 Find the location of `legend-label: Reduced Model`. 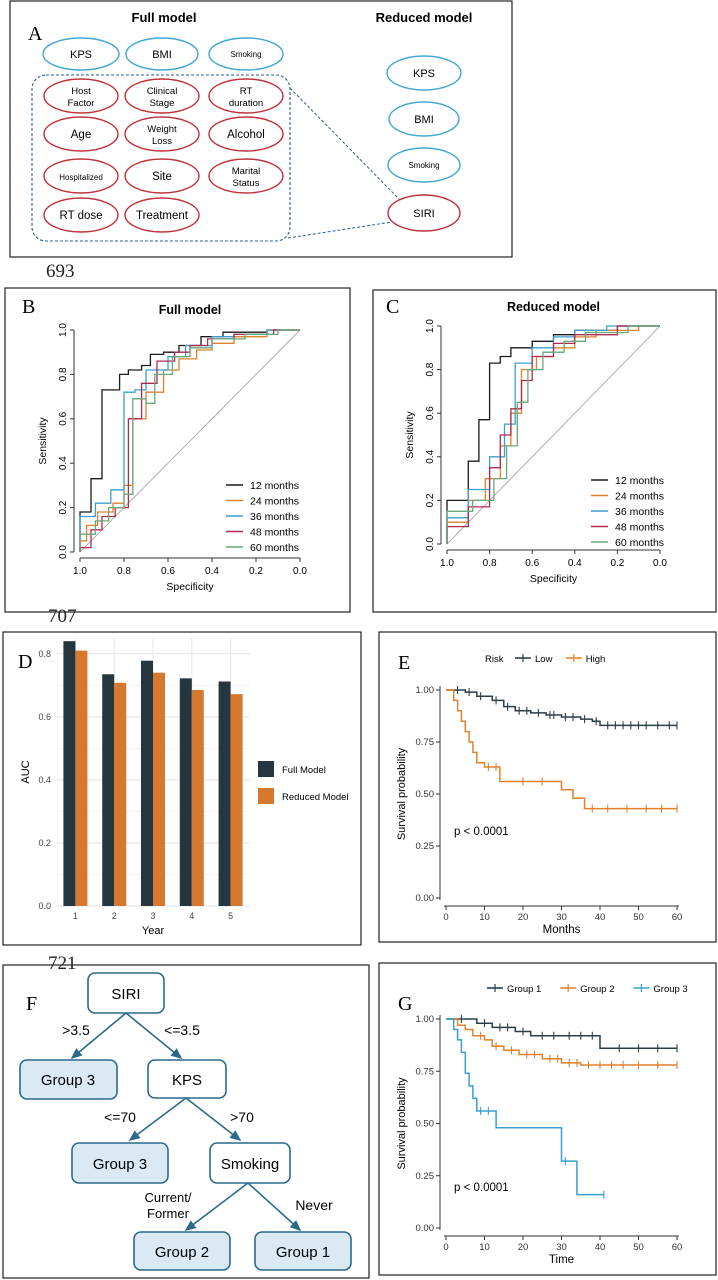

legend-label: Reduced Model is located at coordinates (315, 797).